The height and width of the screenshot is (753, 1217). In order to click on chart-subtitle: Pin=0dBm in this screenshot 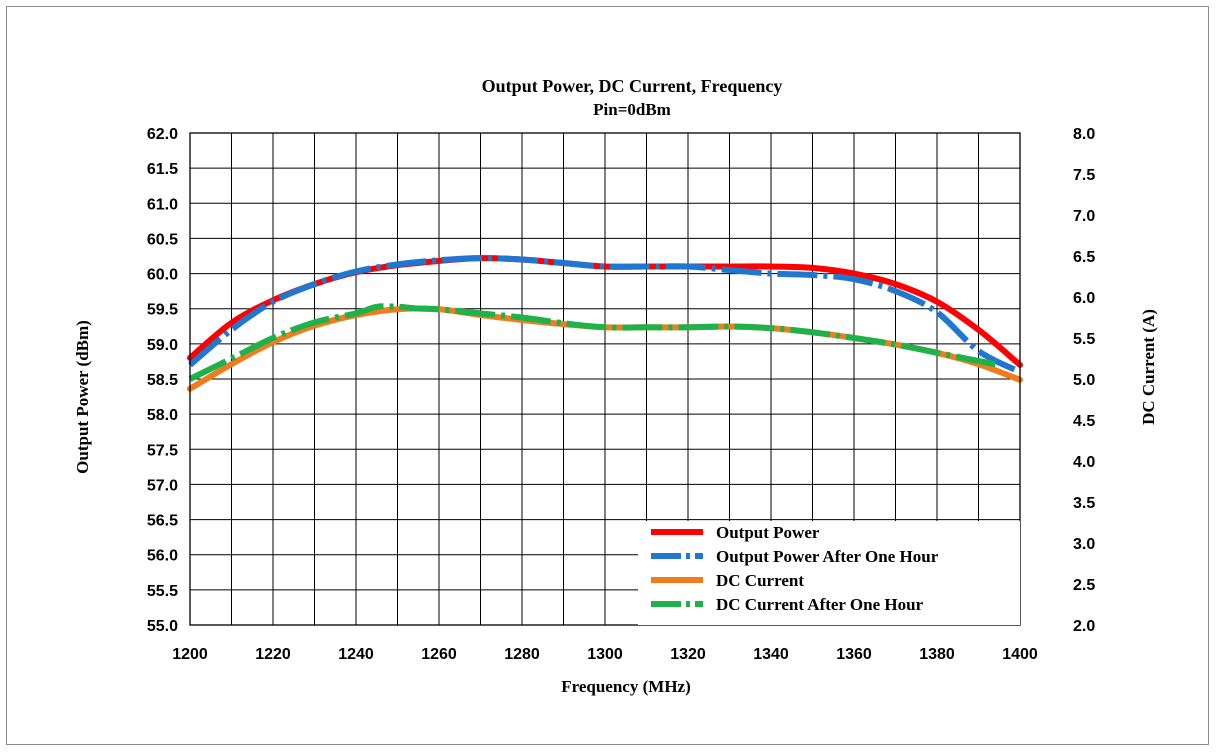, I will do `click(632, 109)`.